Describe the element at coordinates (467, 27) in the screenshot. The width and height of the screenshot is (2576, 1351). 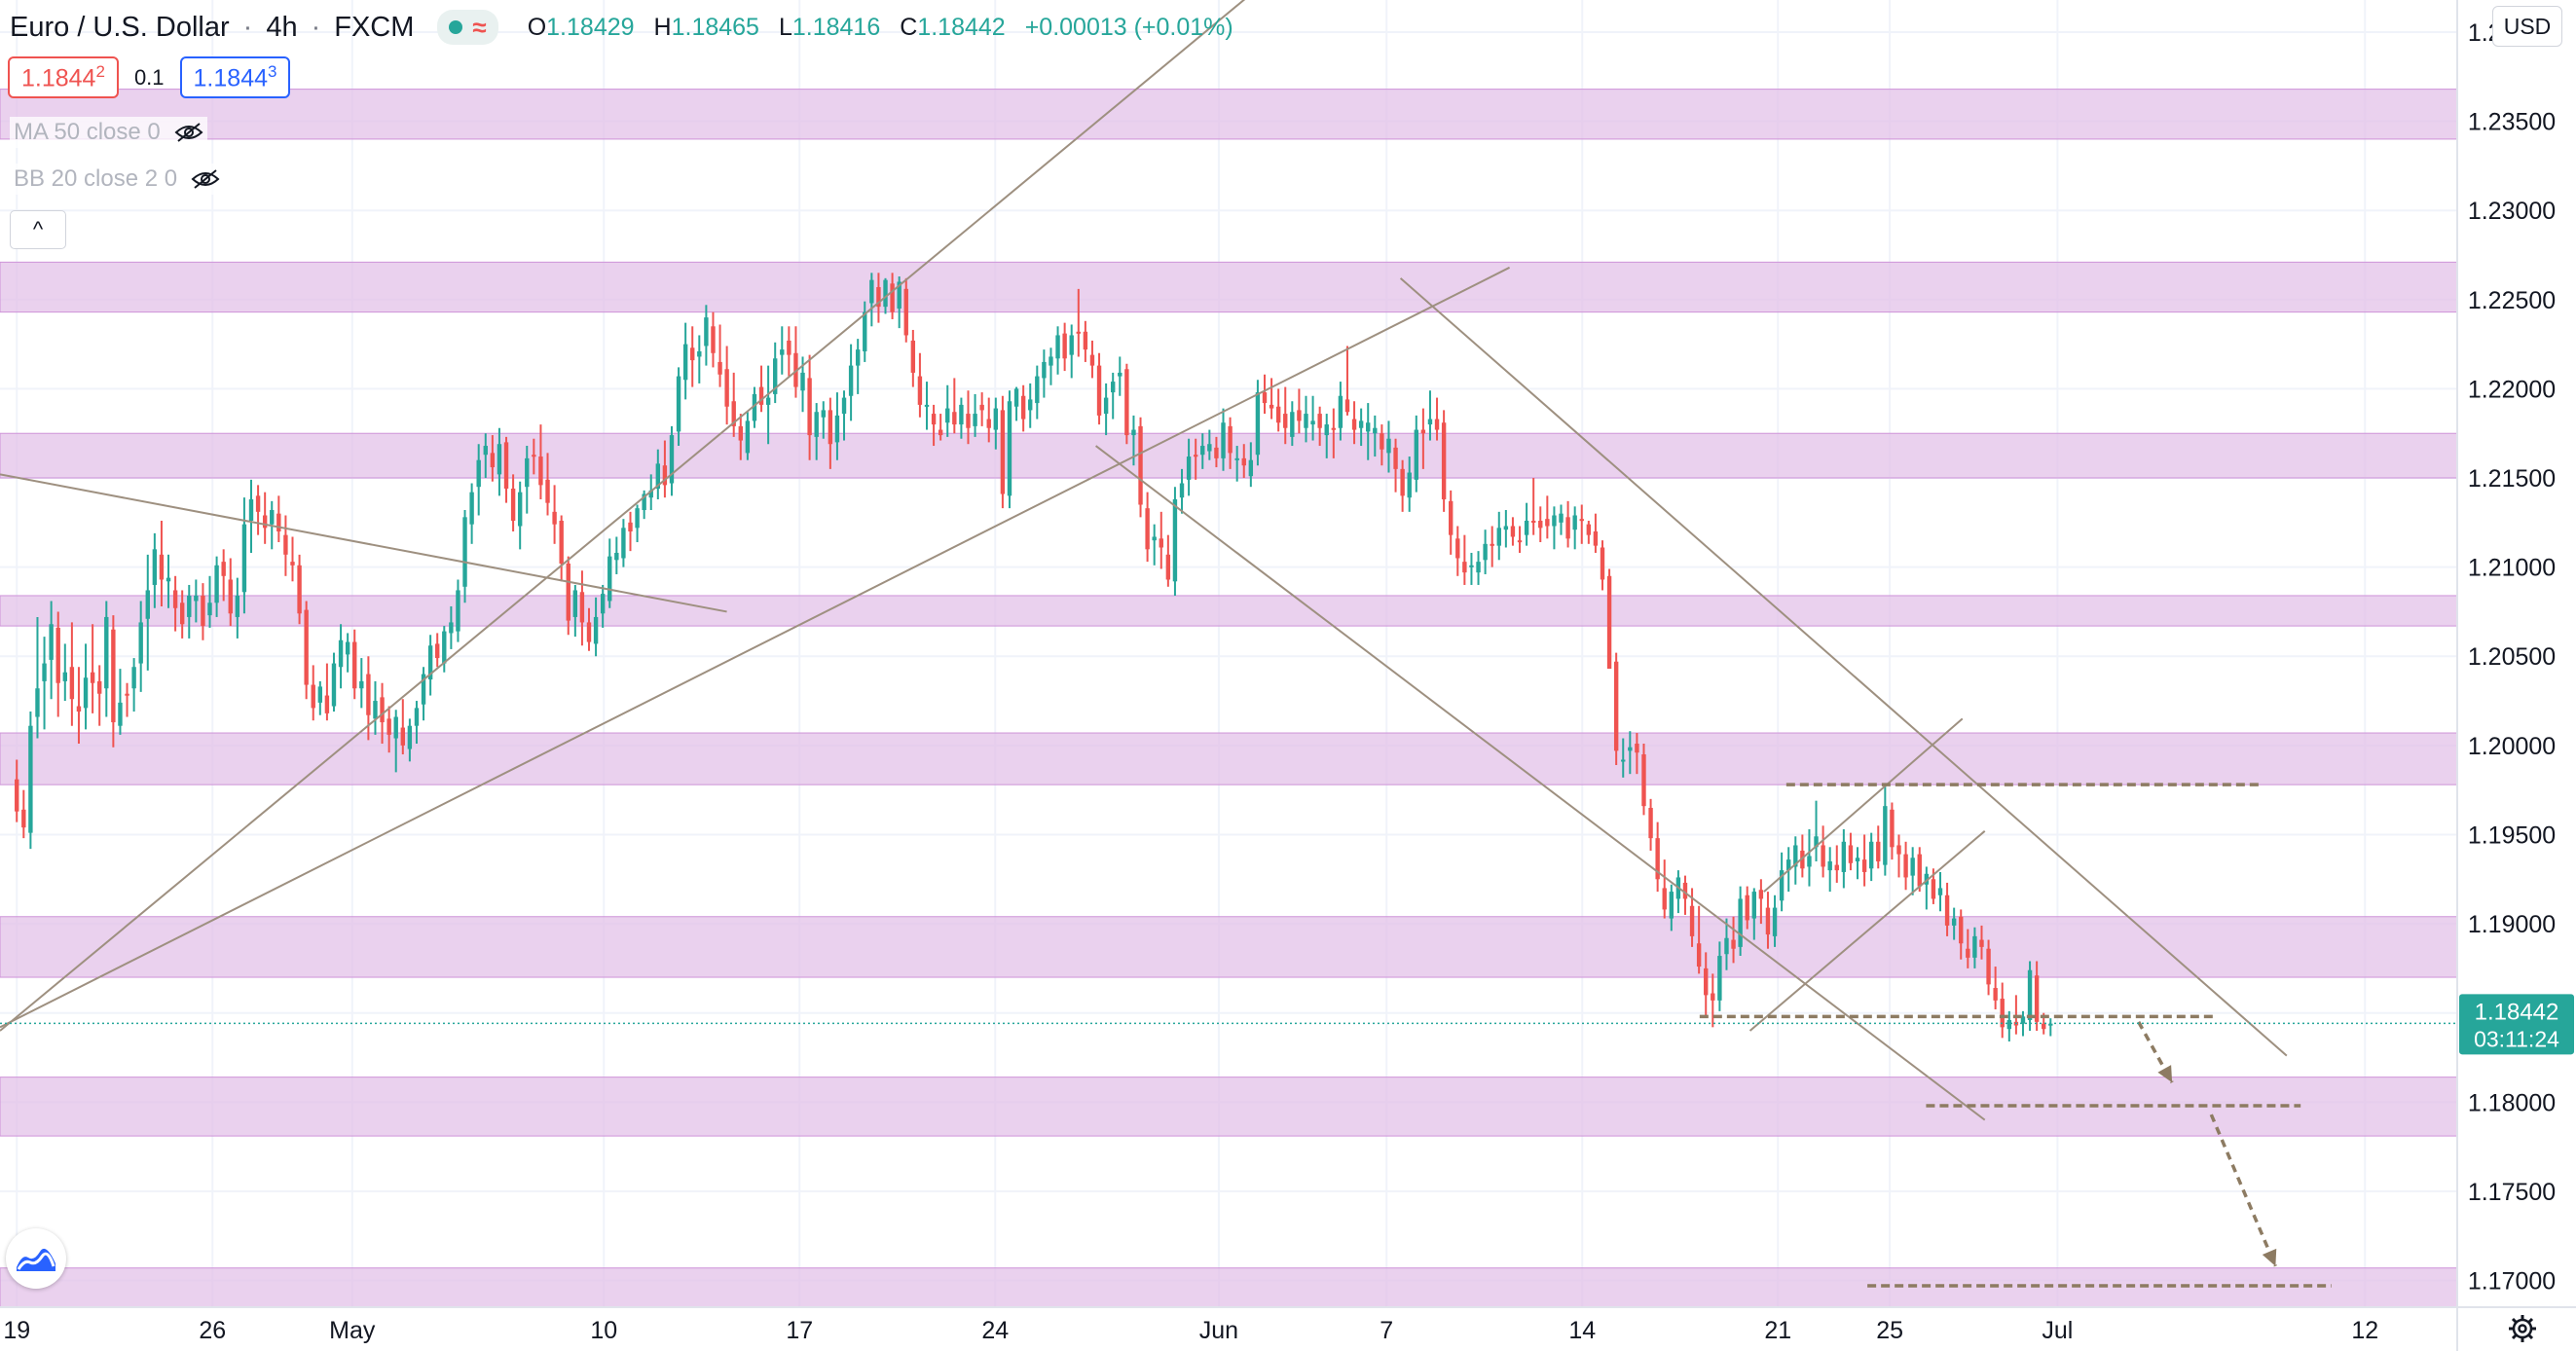
I see `market-status-pill: ≈` at that location.